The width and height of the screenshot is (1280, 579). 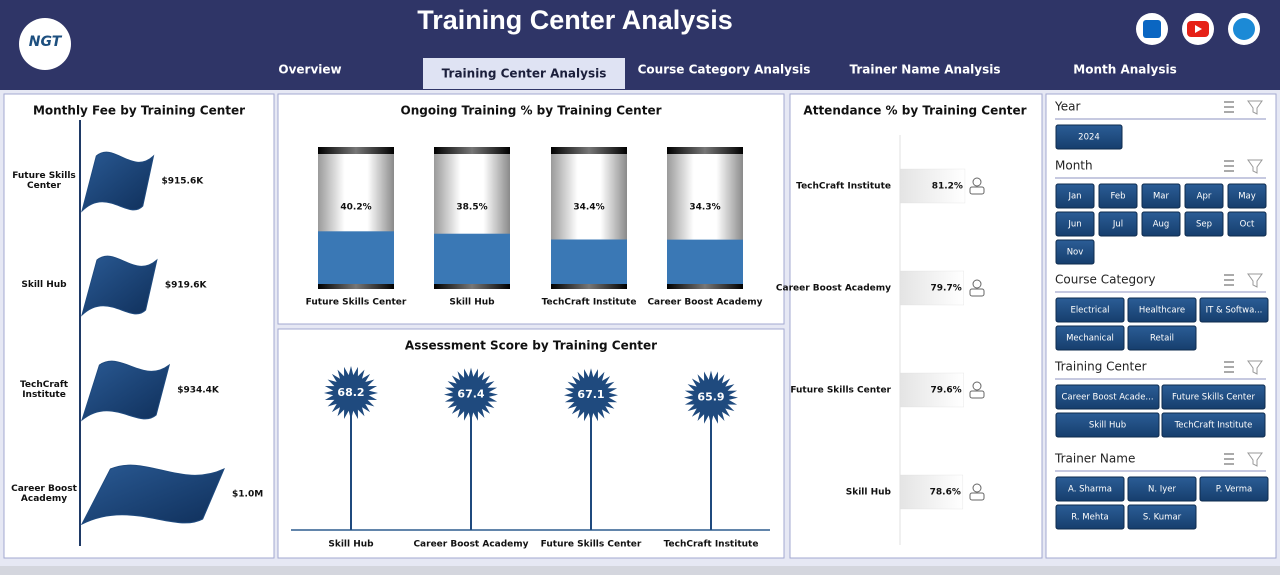 I want to click on youtube-play, so click(x=1198, y=29).